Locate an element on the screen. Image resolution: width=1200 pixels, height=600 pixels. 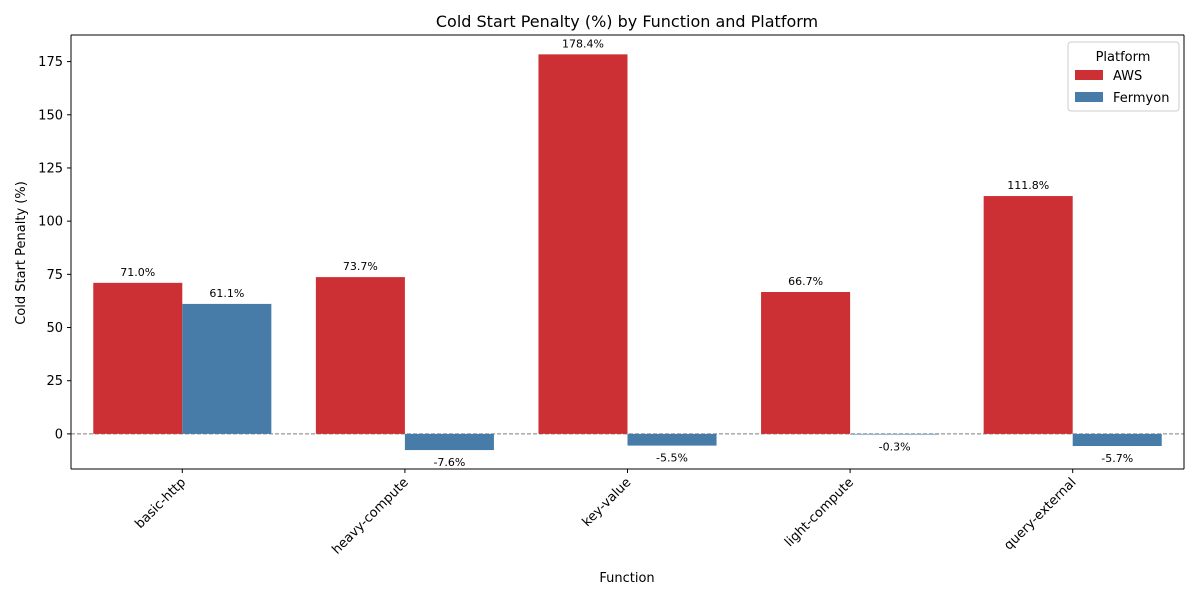
data-label-aws-light-compute: 66.7% is located at coordinates (805, 281).